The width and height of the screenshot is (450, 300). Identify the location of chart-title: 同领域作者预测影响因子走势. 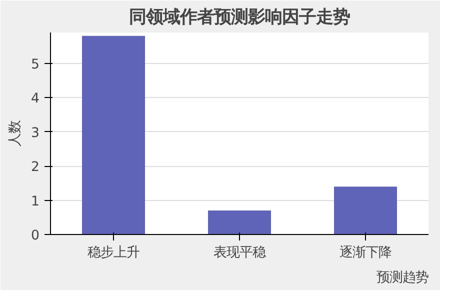
(239, 18).